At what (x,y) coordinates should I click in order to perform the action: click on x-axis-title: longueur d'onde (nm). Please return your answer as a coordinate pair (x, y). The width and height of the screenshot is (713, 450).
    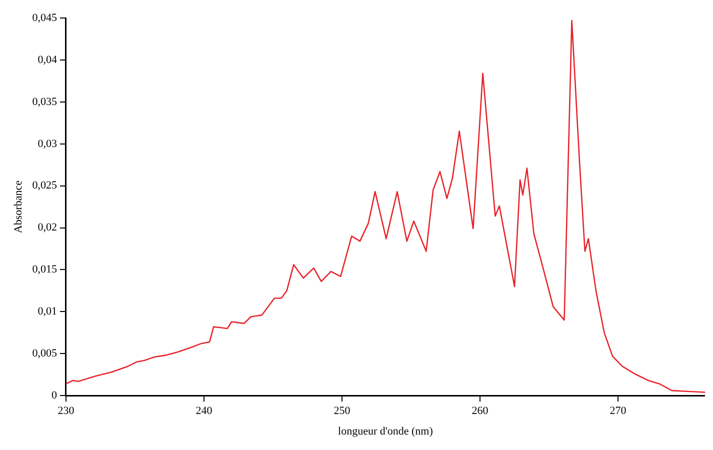
    Looking at the image, I should click on (386, 431).